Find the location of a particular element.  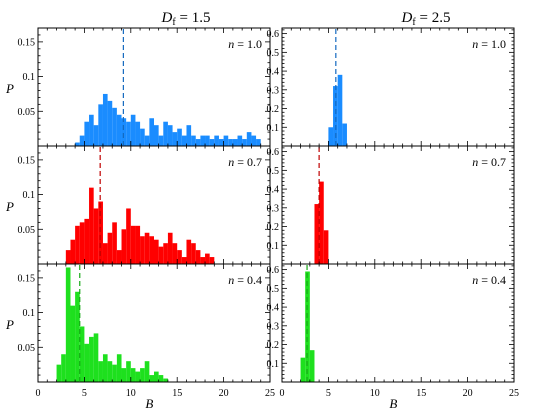

y-tick-label: 0.6 is located at coordinates (273, 270).